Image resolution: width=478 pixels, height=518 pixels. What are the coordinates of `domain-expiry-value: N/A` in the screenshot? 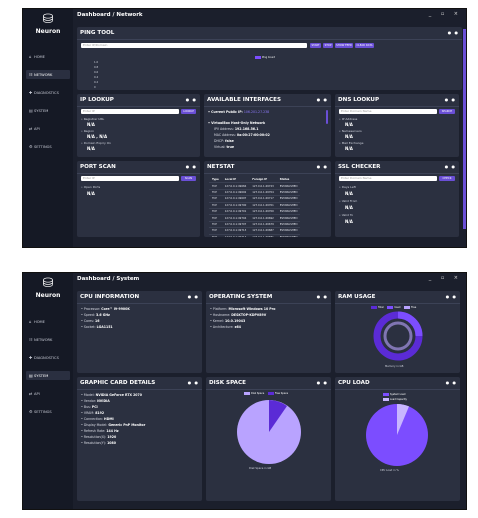 It's located at (91, 148).